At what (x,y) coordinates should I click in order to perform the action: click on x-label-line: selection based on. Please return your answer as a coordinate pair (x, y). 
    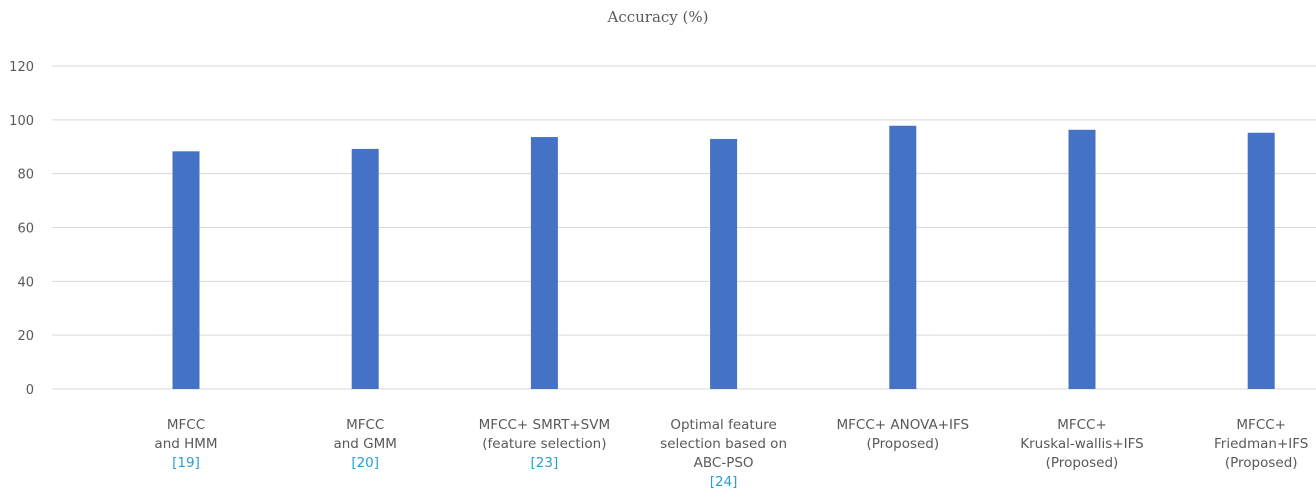
    Looking at the image, I should click on (723, 444).